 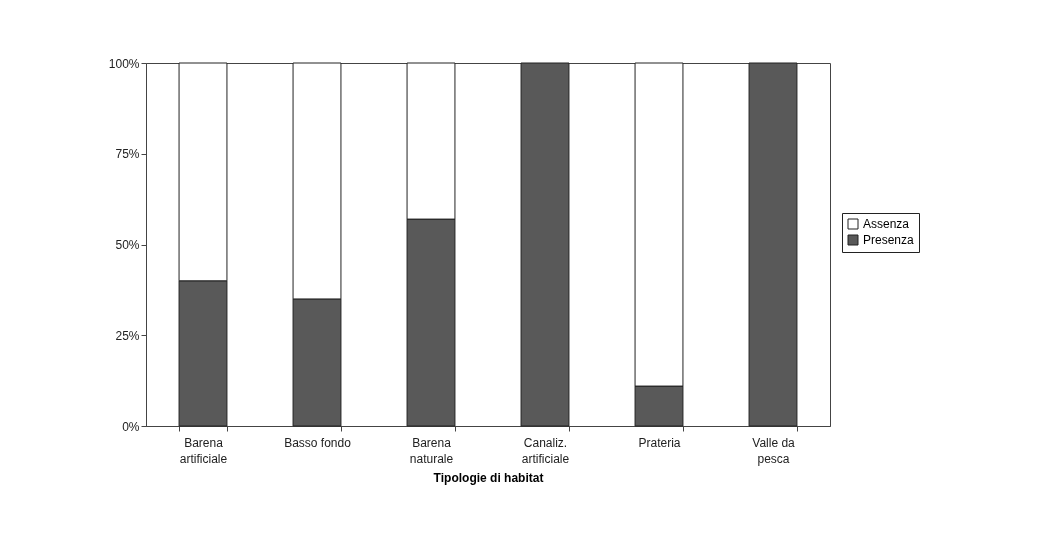 I want to click on x-tick-label: Valle da pesca, so click(x=774, y=450).